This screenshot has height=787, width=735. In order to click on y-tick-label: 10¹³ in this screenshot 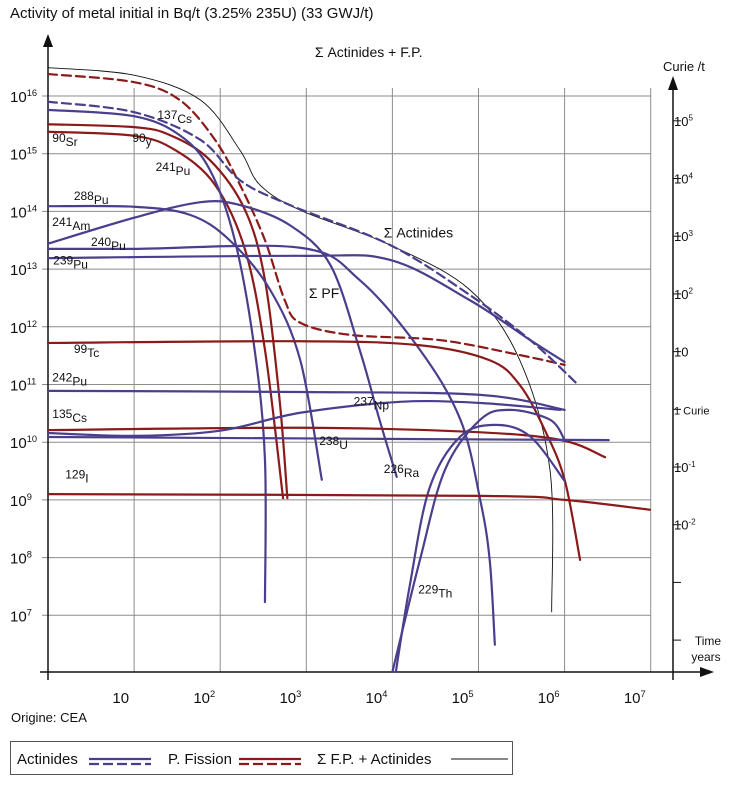, I will do `click(23, 270)`.